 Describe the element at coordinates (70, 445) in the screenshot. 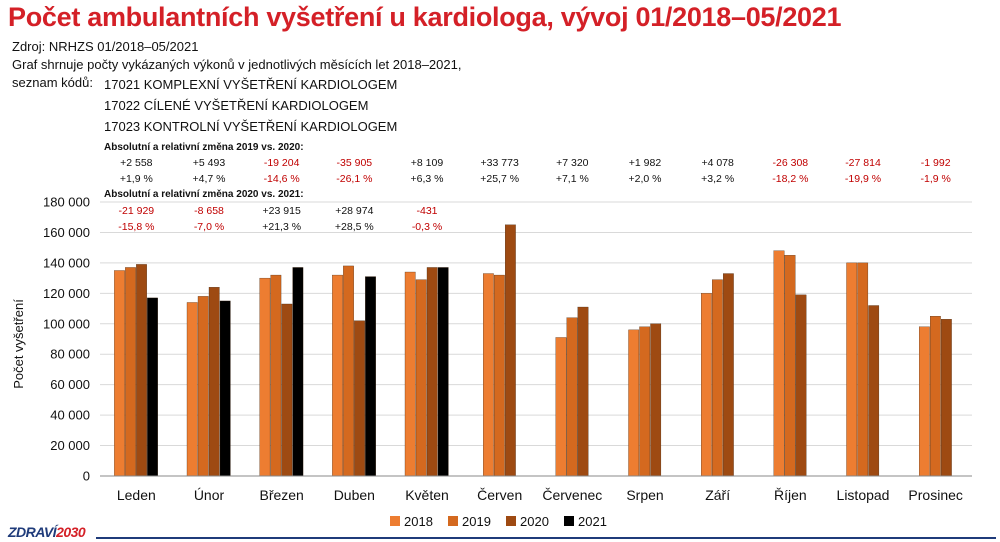

I see `y-tick-label: 20 000` at that location.